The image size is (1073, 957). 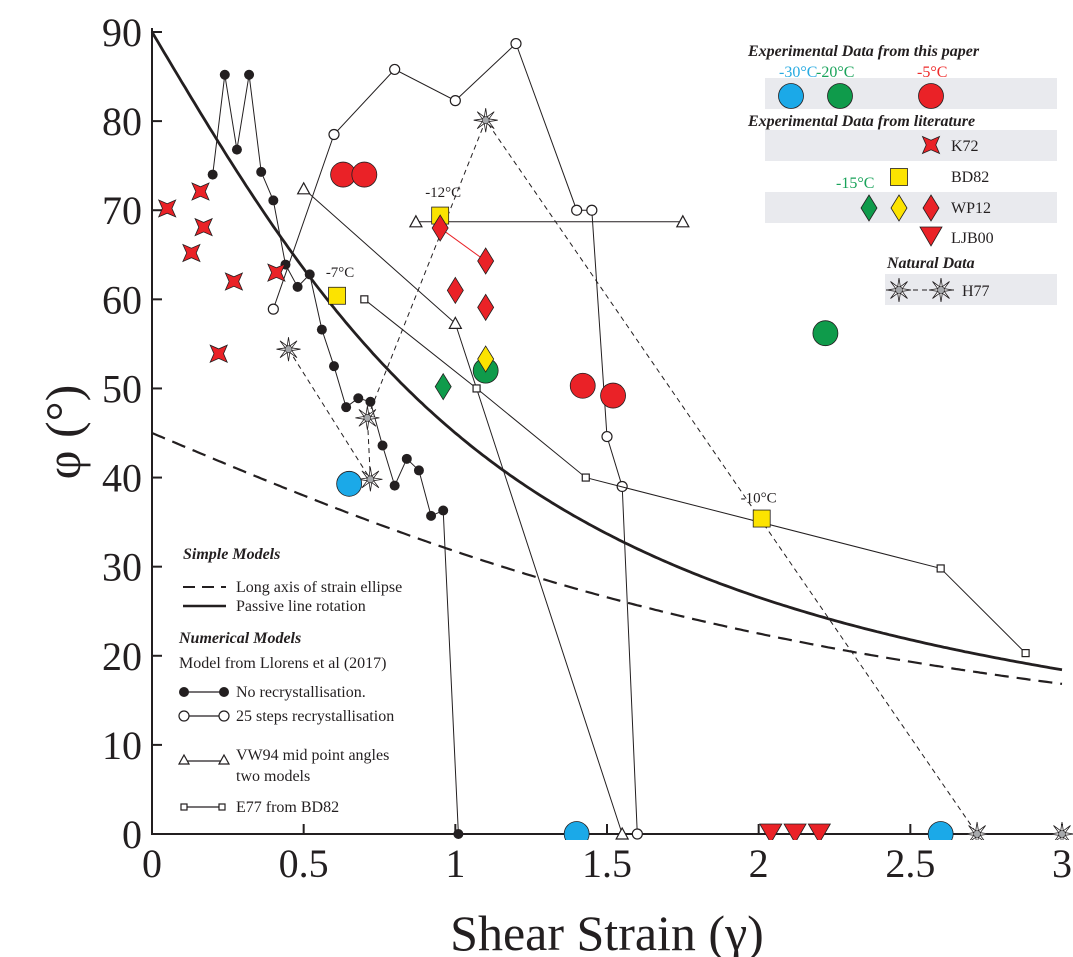 What do you see at coordinates (861, 121) in the screenshot?
I see `legend-lit-header: Experimental Data from literature` at bounding box center [861, 121].